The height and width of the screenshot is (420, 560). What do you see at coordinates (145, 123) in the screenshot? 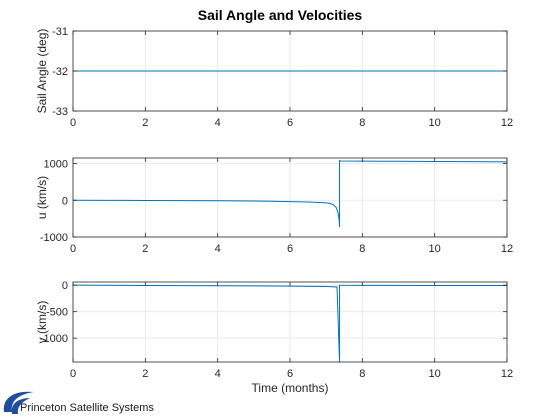
I see `sail-angle-x-tick-label: 2` at bounding box center [145, 123].